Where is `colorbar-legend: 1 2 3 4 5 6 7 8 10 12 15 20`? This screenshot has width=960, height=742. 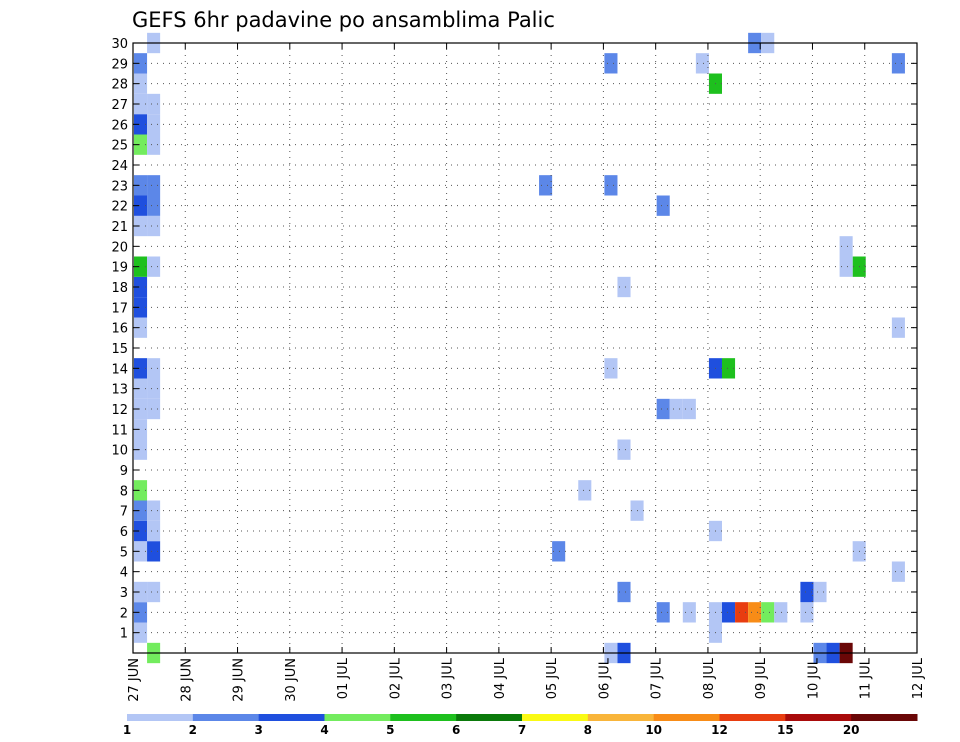
colorbar-legend: 1 2 3 4 5 6 7 8 10 12 15 20 is located at coordinates (520, 725).